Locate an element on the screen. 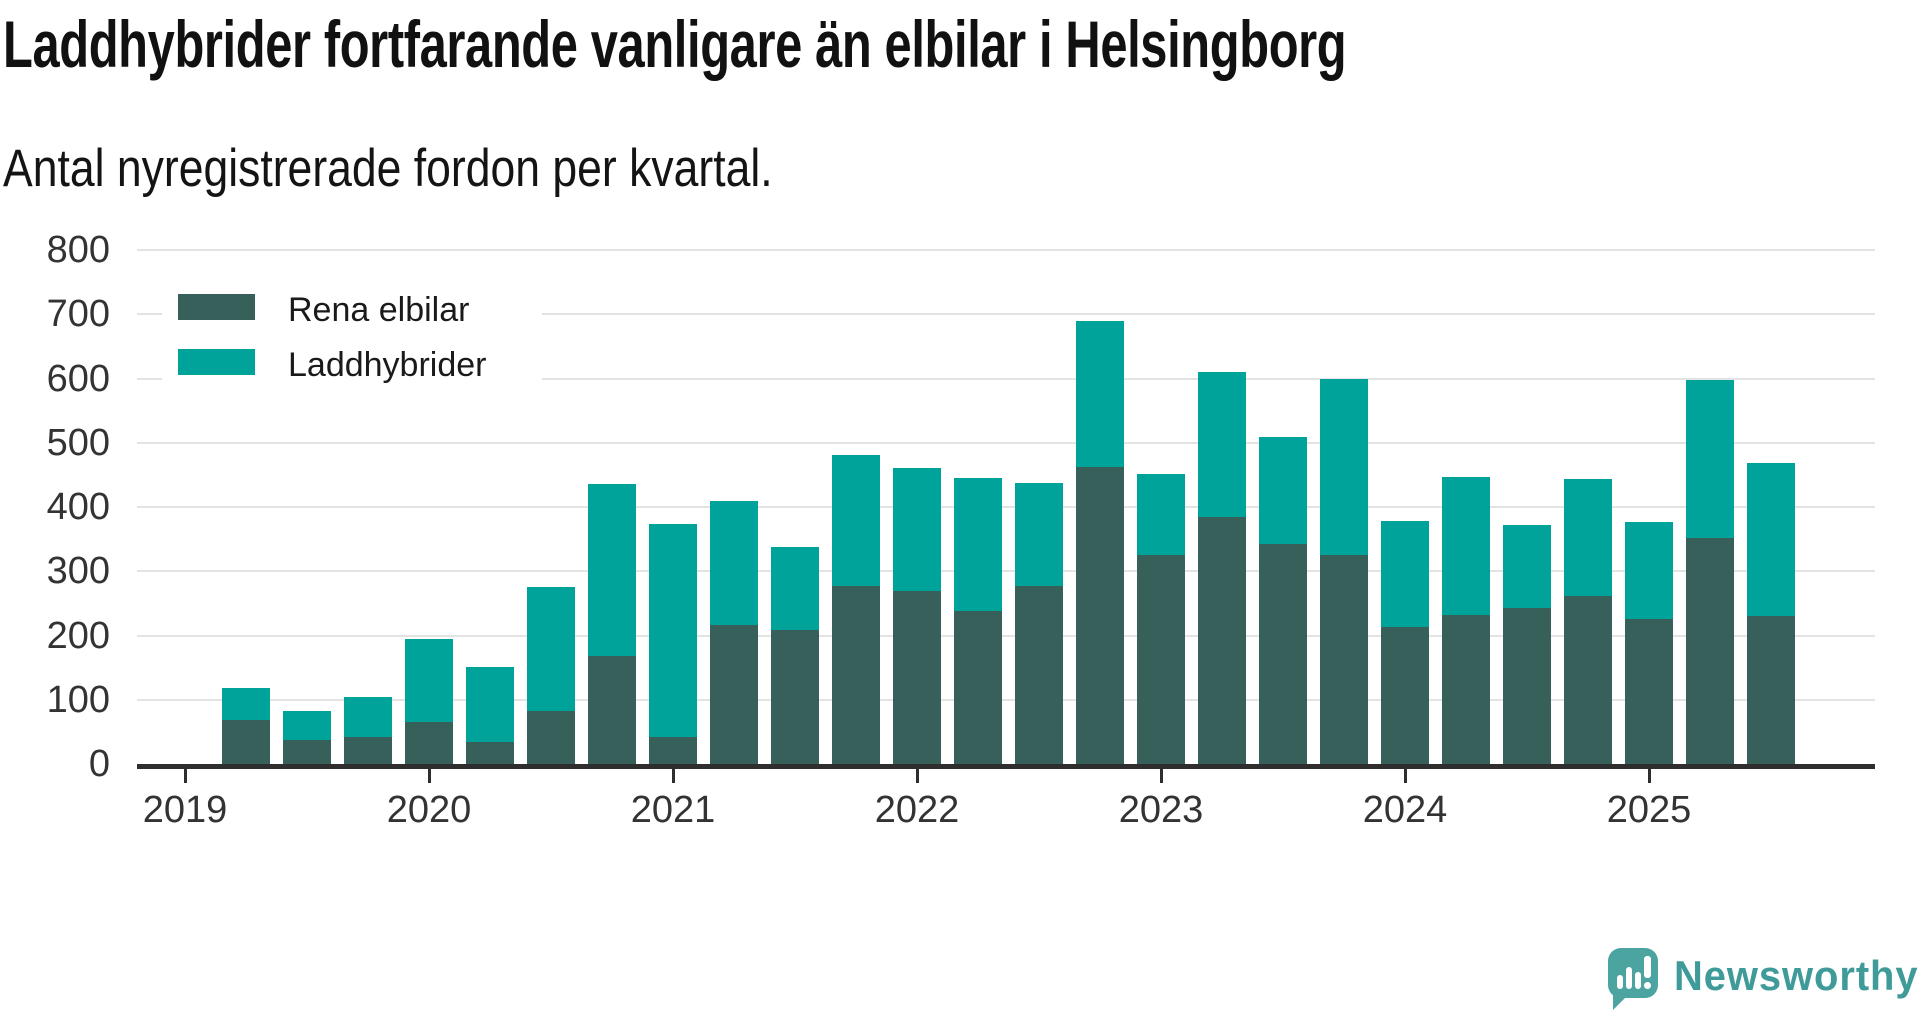 This screenshot has height=1010, width=1920. bar-2021-K4-laddhybrider is located at coordinates (856, 520).